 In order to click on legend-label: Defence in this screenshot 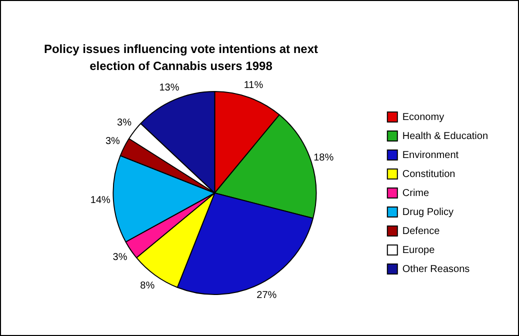, I will do `click(421, 231)`.